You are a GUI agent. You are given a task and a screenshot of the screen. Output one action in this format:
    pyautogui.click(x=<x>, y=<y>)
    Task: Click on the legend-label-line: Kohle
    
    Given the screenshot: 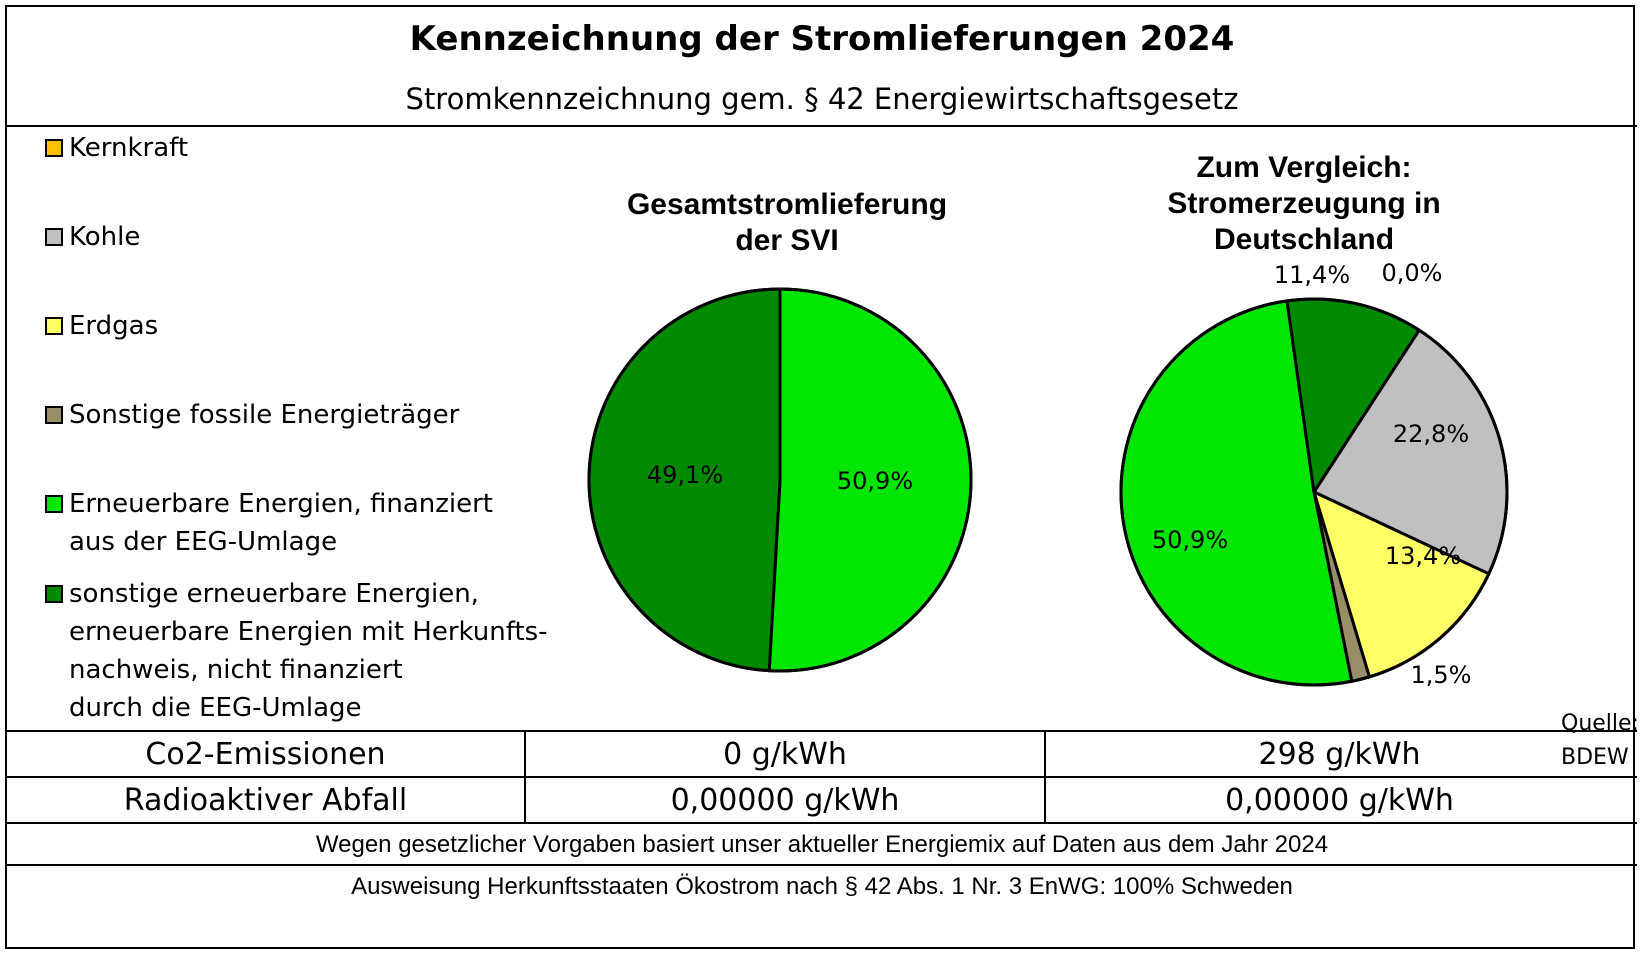 What is the action you would take?
    pyautogui.click(x=105, y=237)
    